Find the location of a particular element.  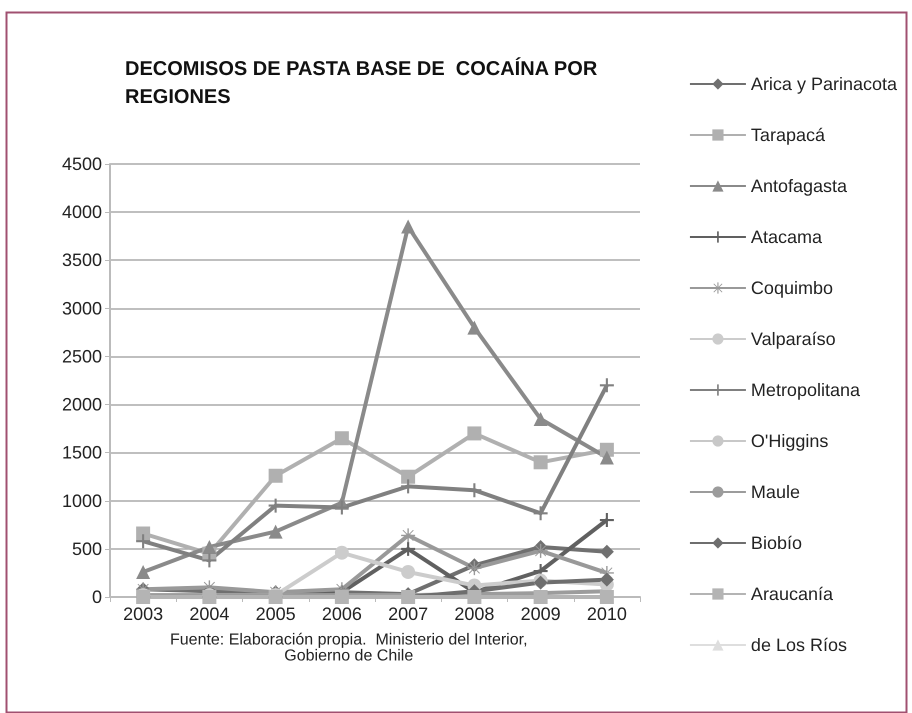

y-tick-label: 1500 is located at coordinates (82, 452).